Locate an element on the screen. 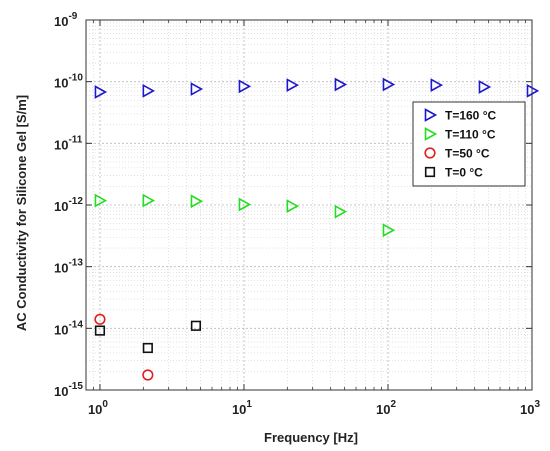  y-tick-label: 10-13 is located at coordinates (68, 267).